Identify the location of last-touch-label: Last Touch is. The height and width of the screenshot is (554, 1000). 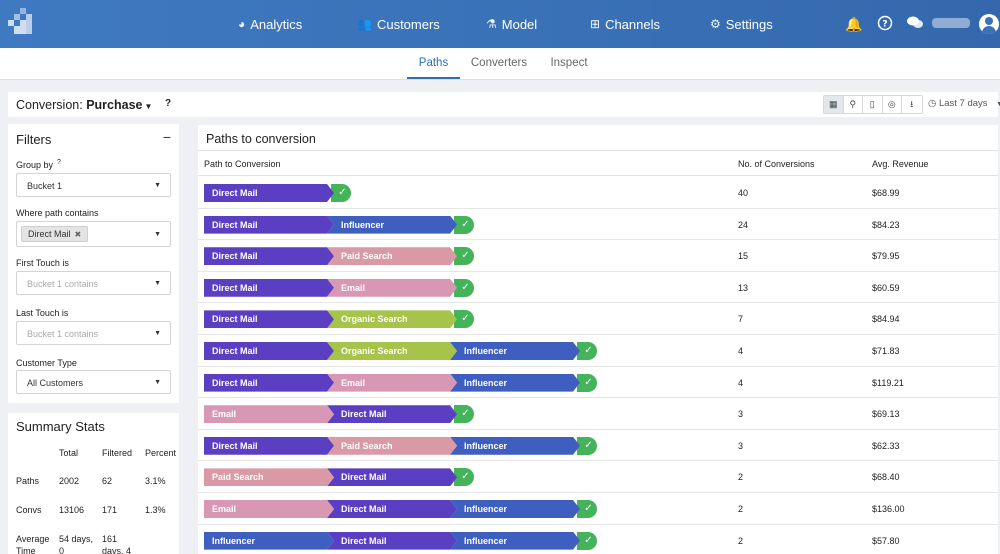
(42, 313).